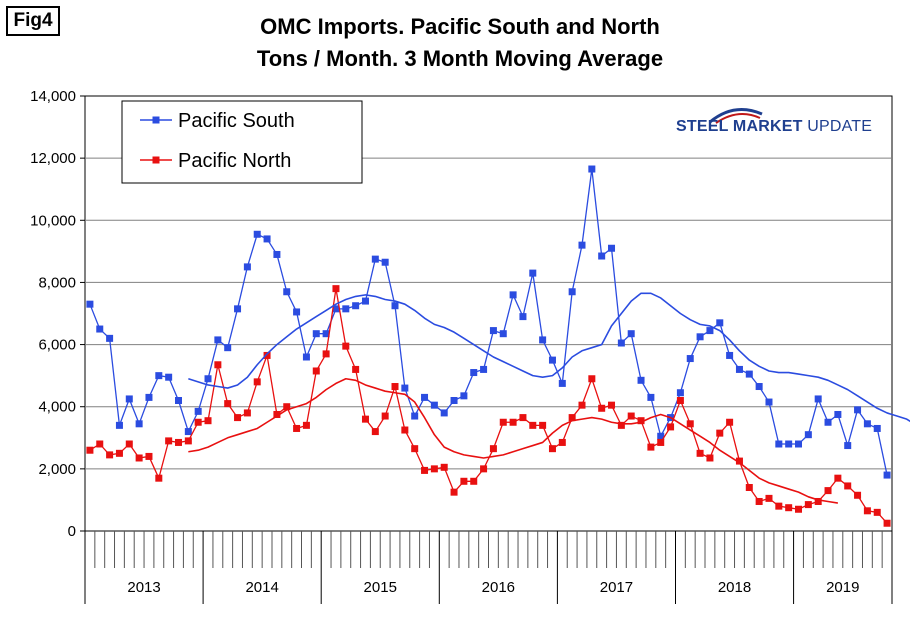 This screenshot has height=622, width=910. Describe the element at coordinates (143, 587) in the screenshot. I see `x-year-label: 2013` at that location.